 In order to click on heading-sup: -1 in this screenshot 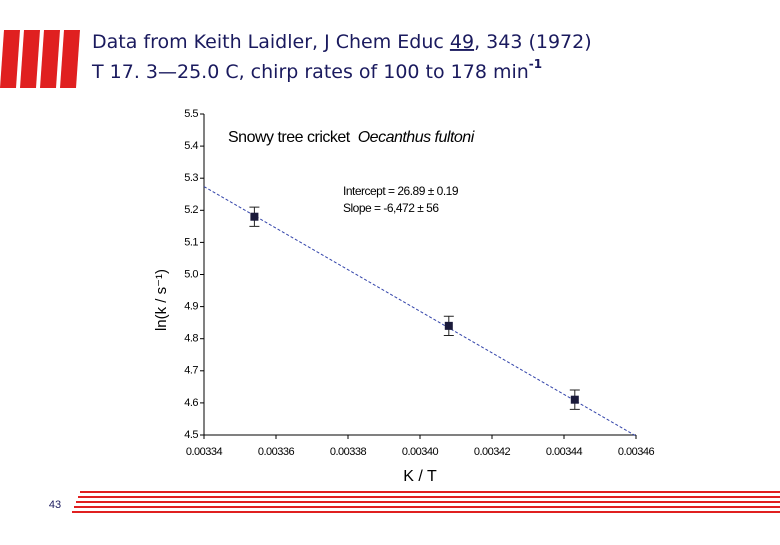, I will do `click(535, 64)`.